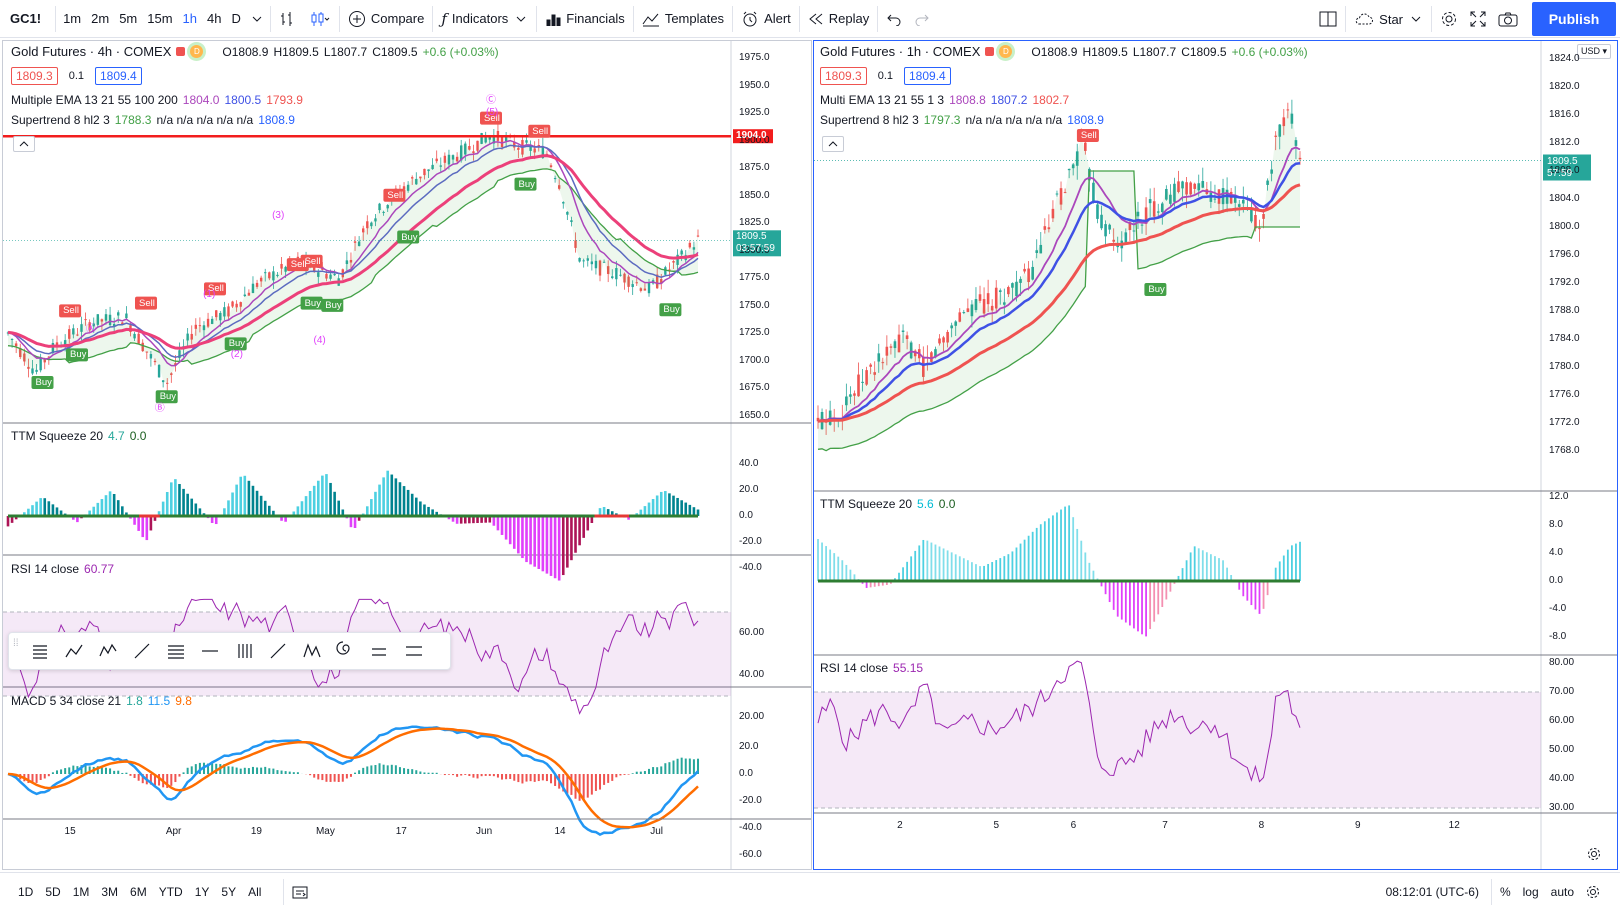  What do you see at coordinates (100, 18) in the screenshot?
I see `interval-2m: 2m` at bounding box center [100, 18].